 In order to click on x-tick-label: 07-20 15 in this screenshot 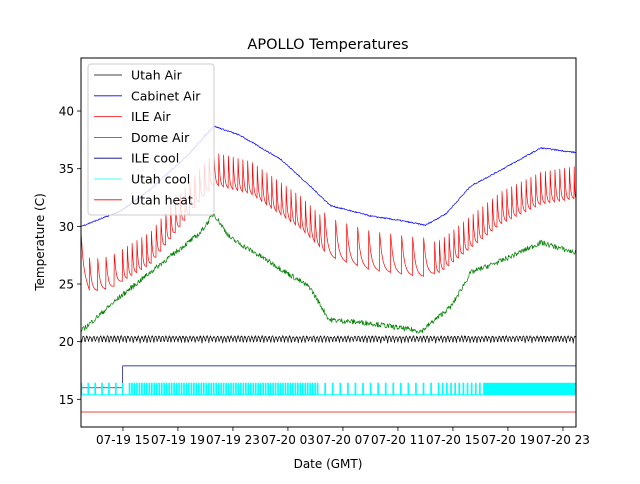, I will do `click(453, 440)`.